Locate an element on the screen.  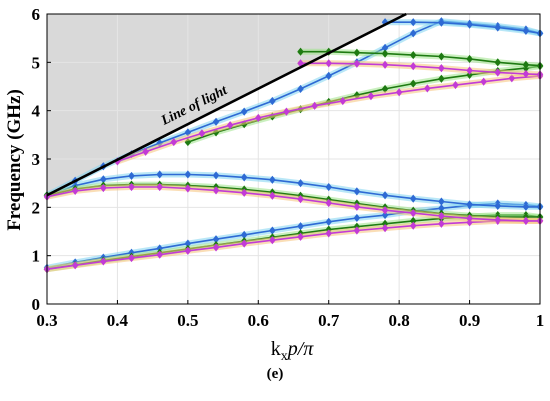
y-tick-label: 2 is located at coordinates (36, 207).